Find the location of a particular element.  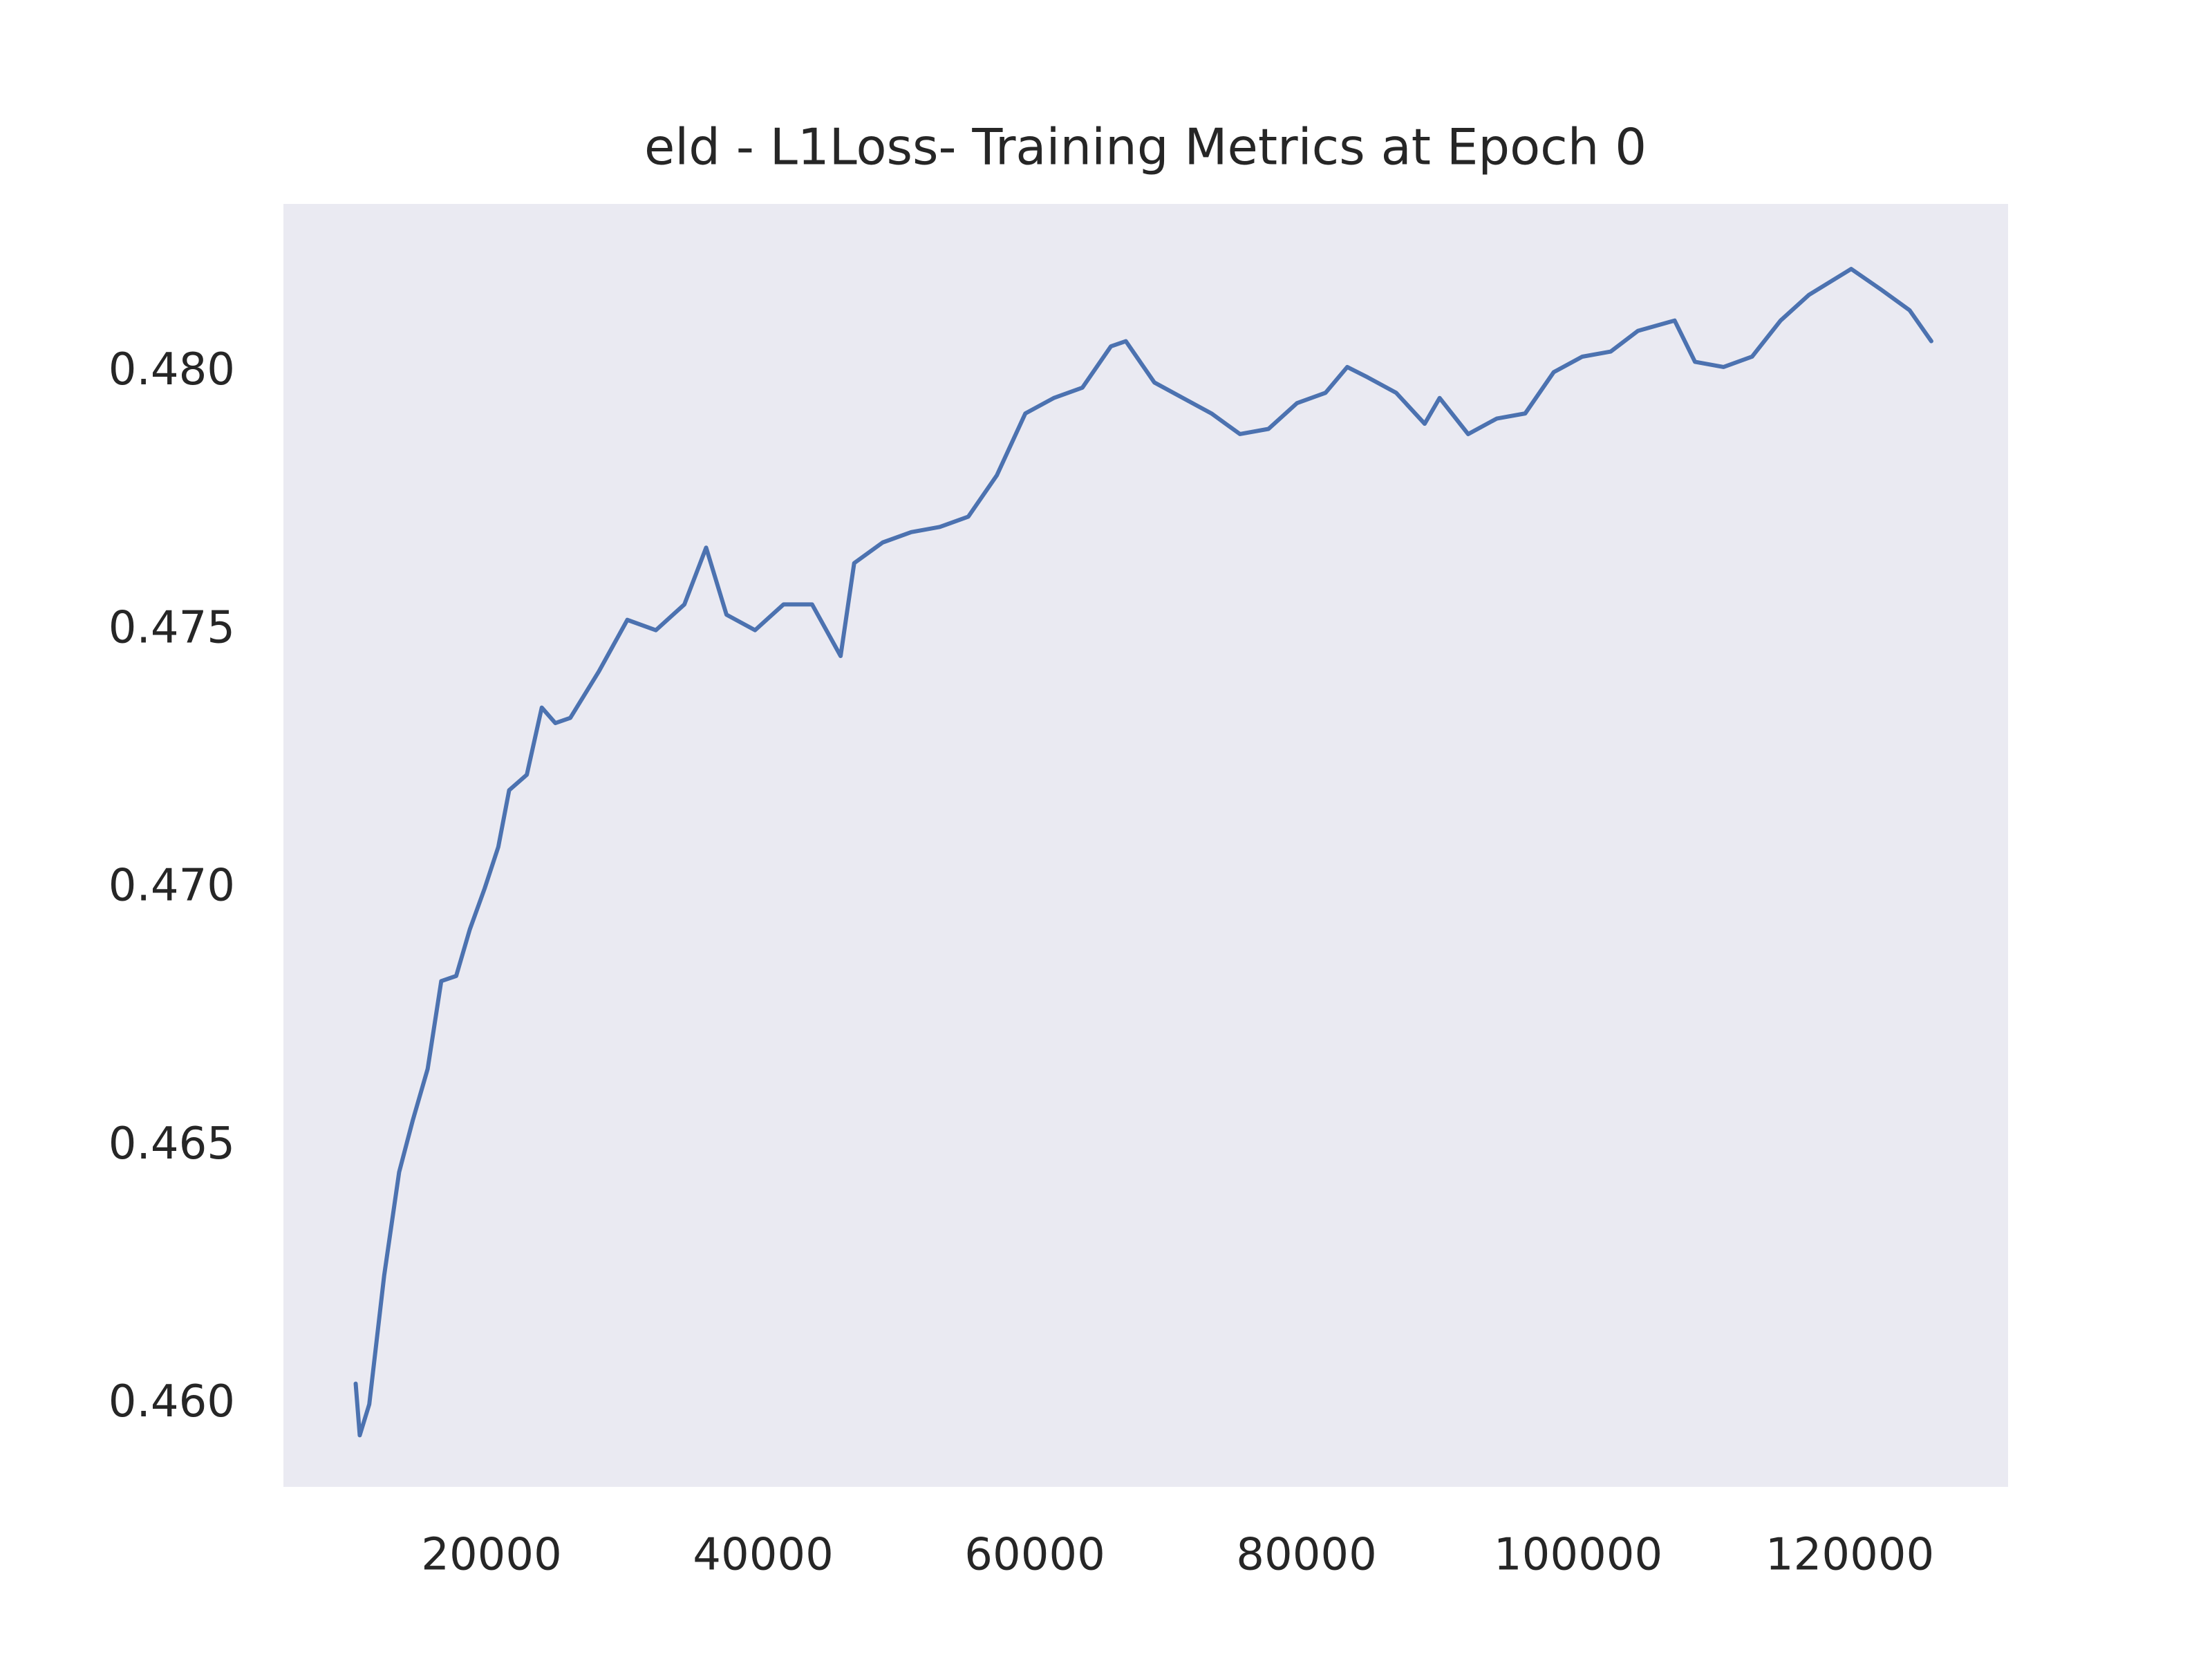

y-tick-label: 0.460 is located at coordinates (172, 1401).